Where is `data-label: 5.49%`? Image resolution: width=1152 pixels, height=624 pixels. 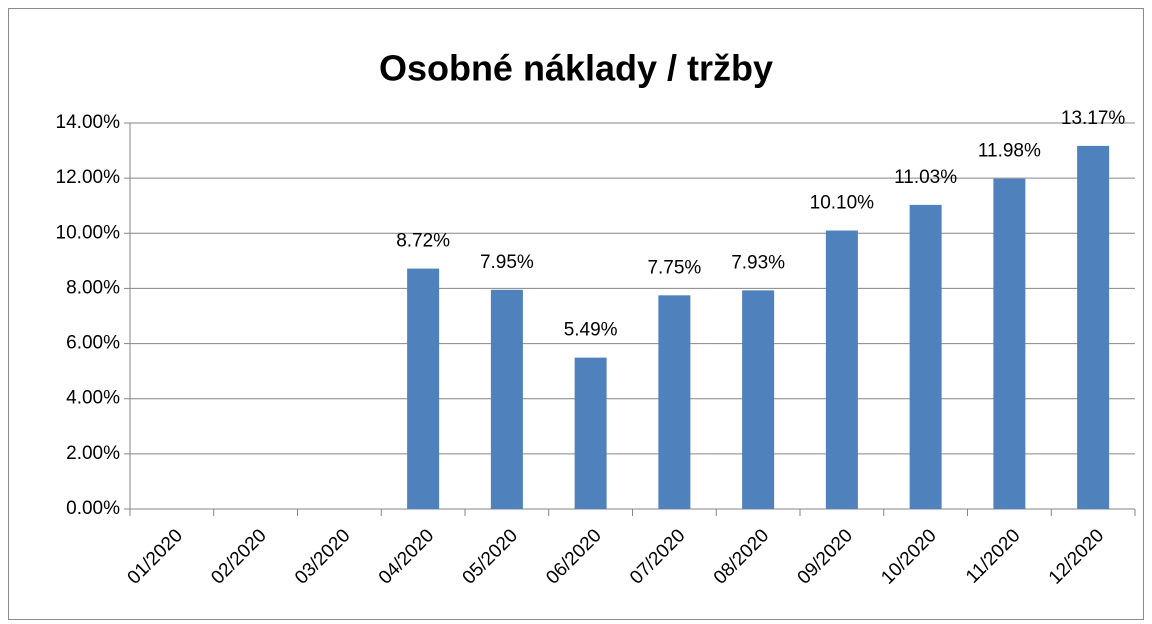
data-label: 5.49% is located at coordinates (591, 330).